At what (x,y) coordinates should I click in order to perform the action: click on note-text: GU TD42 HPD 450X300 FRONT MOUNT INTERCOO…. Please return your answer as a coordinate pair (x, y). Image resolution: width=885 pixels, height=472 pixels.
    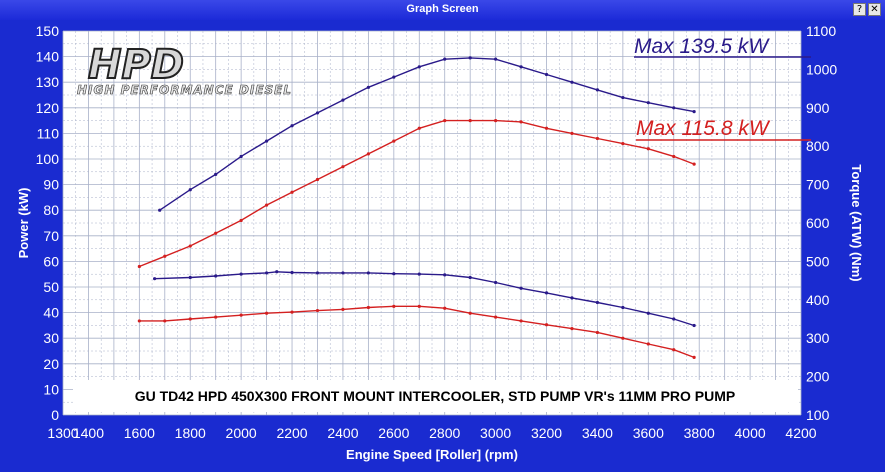
    Looking at the image, I should click on (435, 396).